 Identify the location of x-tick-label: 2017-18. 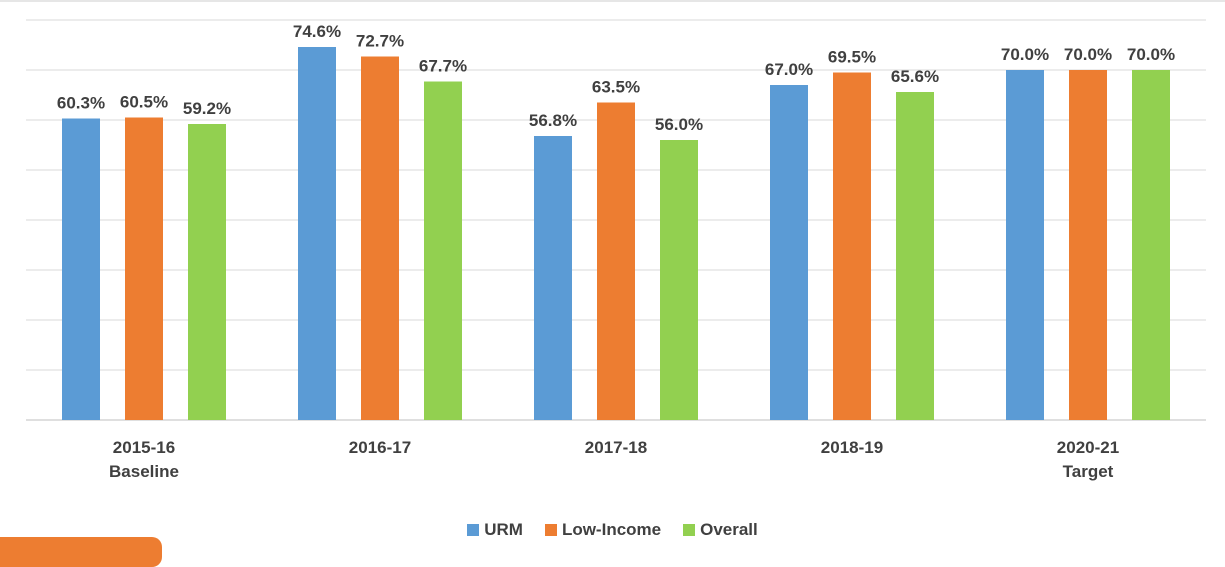
(616, 447).